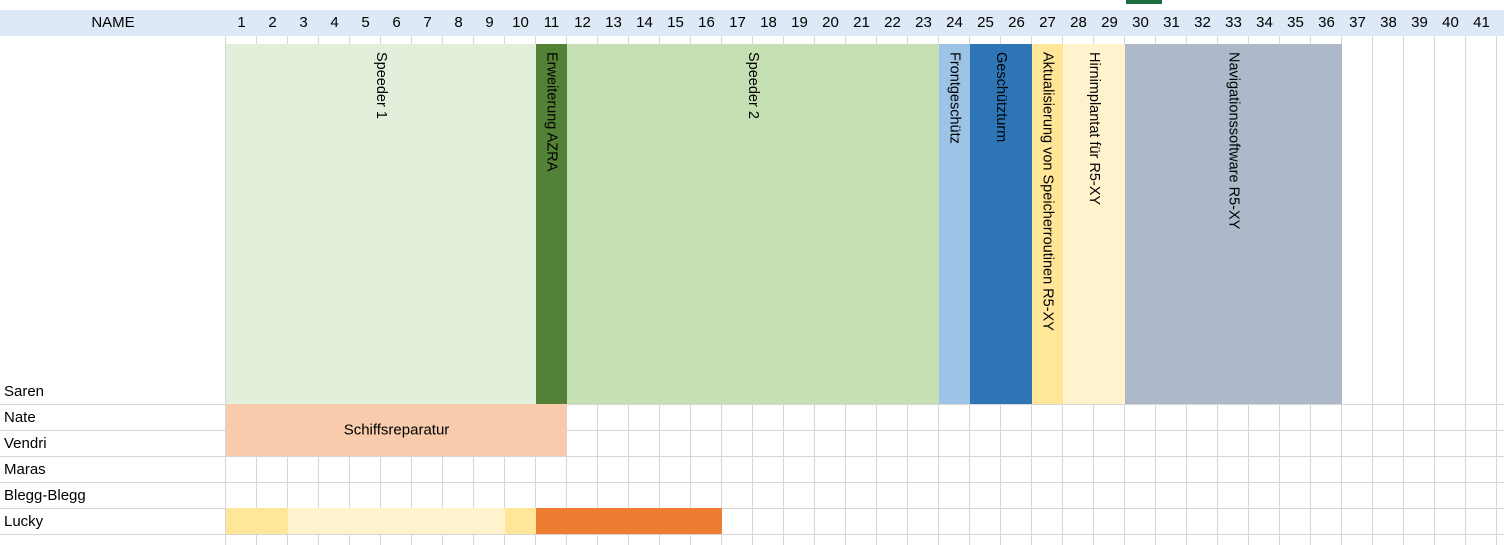 The image size is (1504, 545). What do you see at coordinates (1481, 22) in the screenshot?
I see `column-header: 41` at bounding box center [1481, 22].